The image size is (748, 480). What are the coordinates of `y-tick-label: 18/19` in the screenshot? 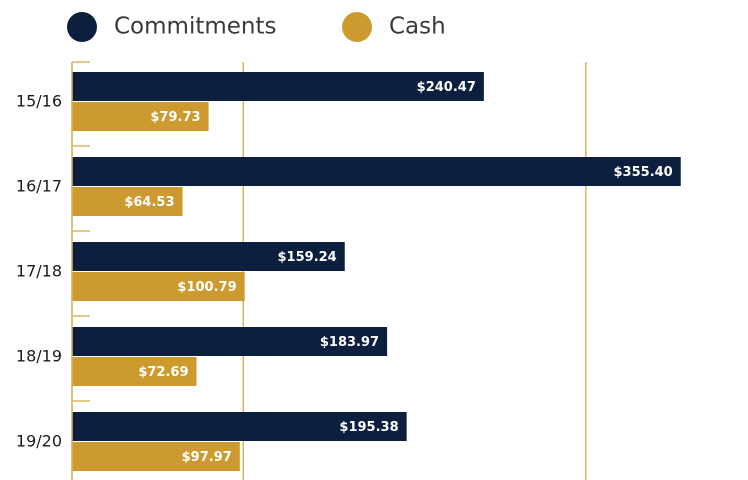 It's located at (39, 356).